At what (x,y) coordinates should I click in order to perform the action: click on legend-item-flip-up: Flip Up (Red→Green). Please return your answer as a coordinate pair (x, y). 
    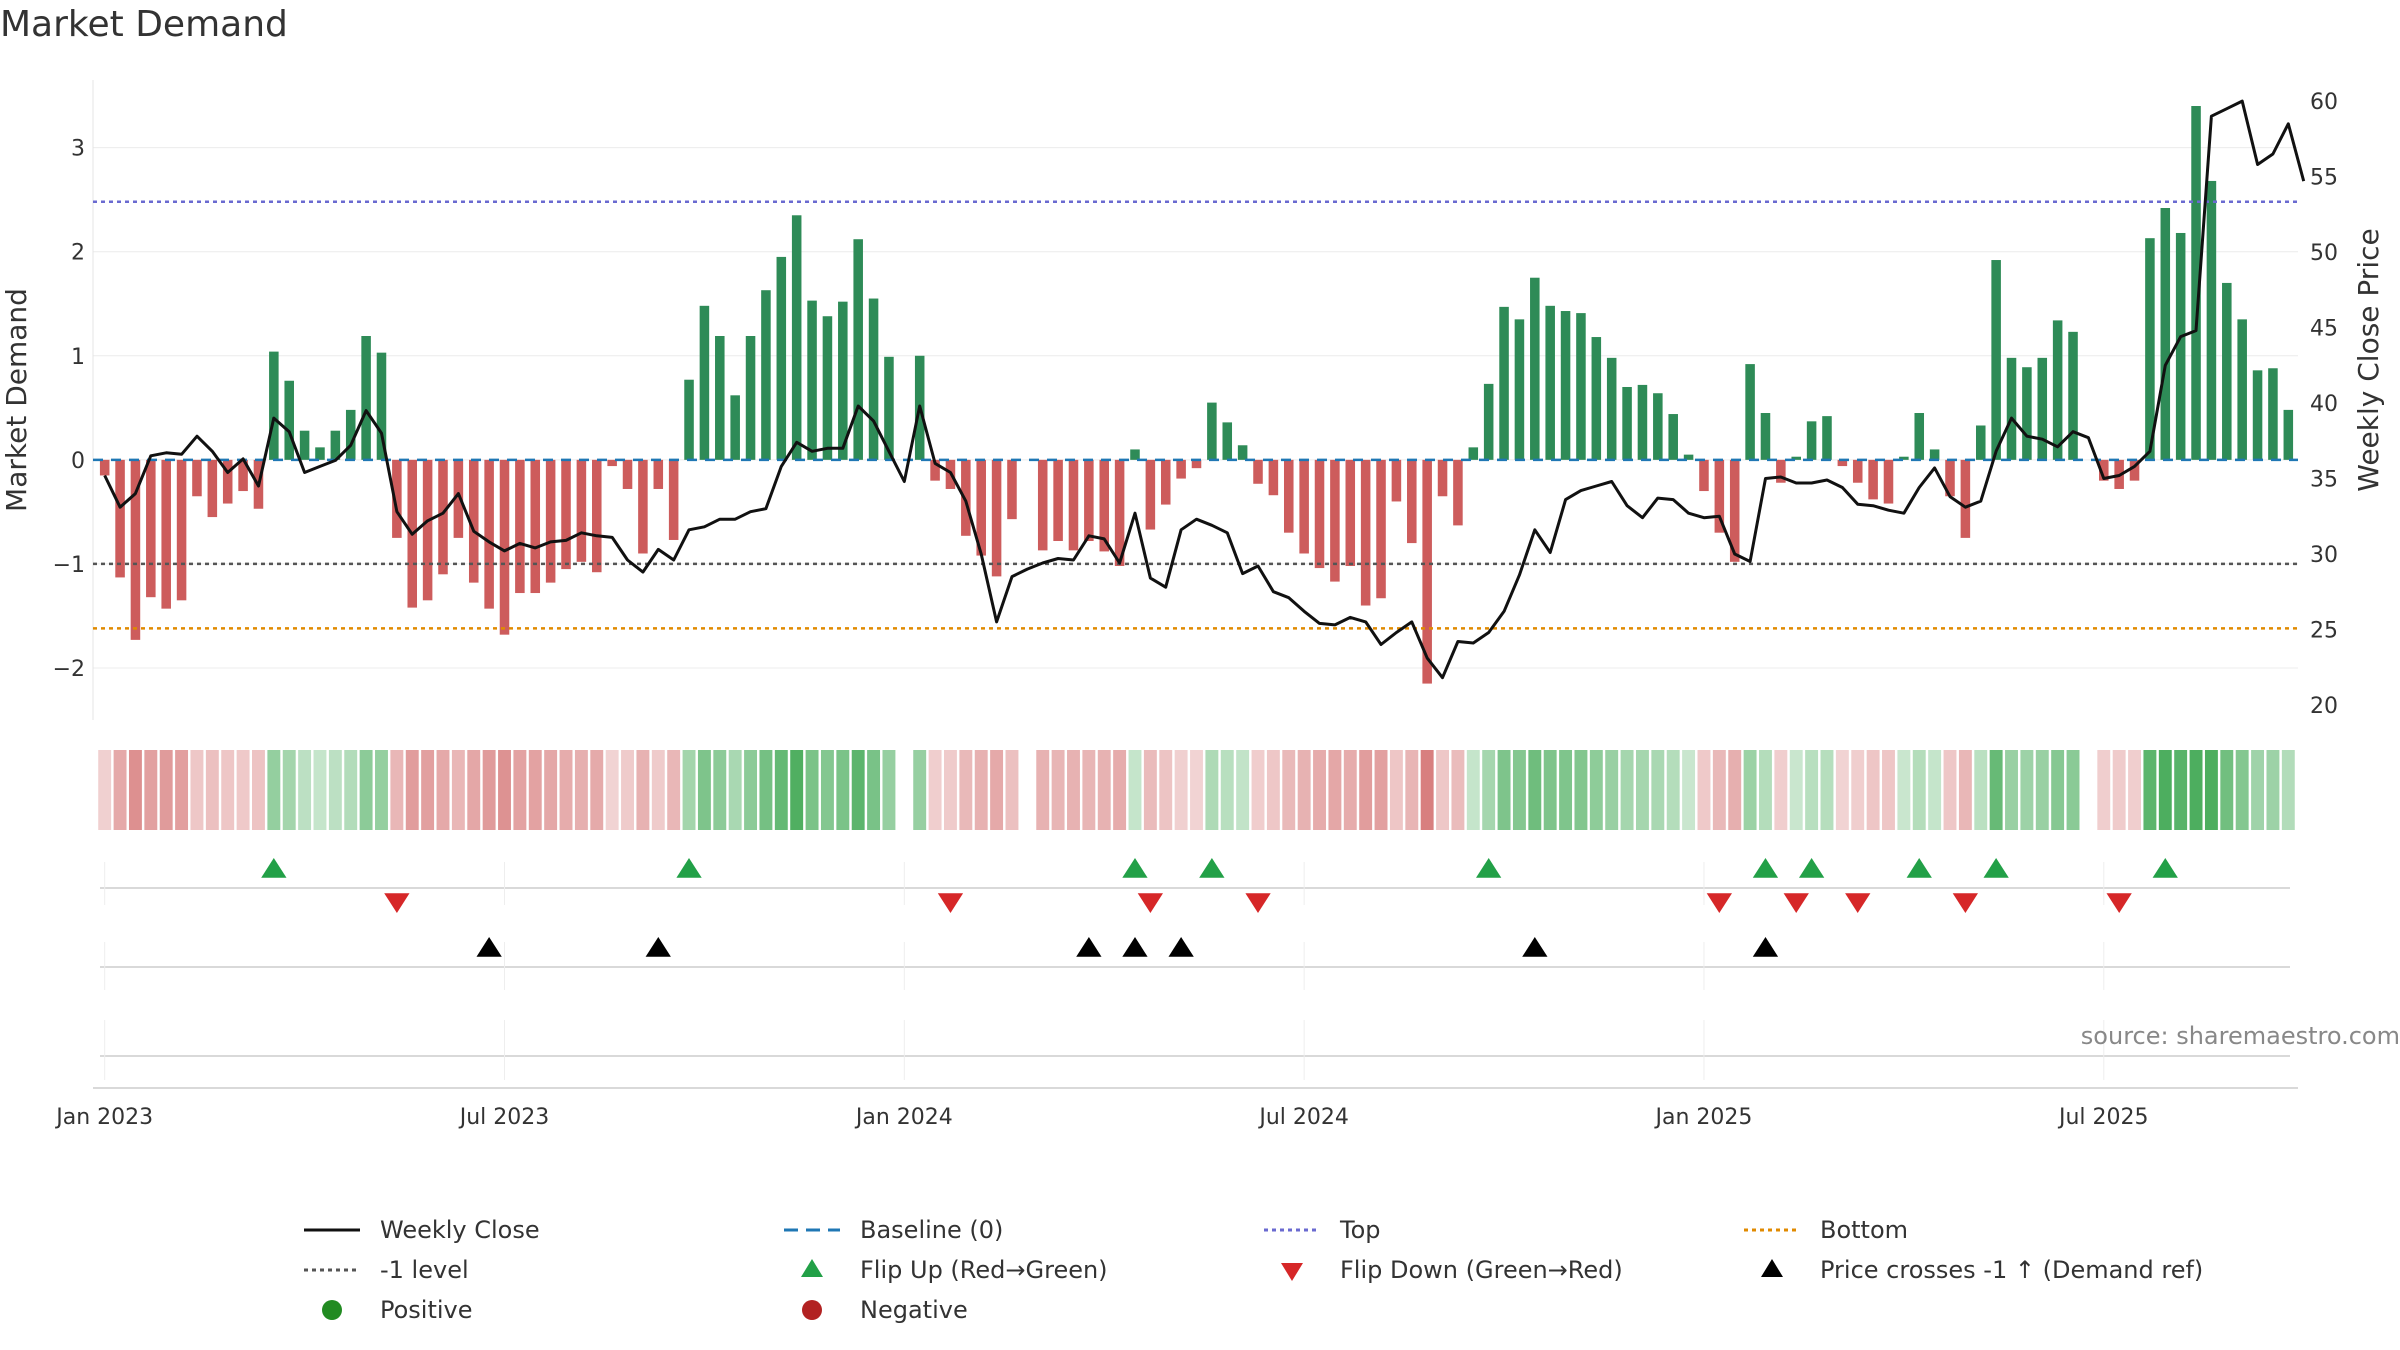
    Looking at the image, I should click on (1020, 1270).